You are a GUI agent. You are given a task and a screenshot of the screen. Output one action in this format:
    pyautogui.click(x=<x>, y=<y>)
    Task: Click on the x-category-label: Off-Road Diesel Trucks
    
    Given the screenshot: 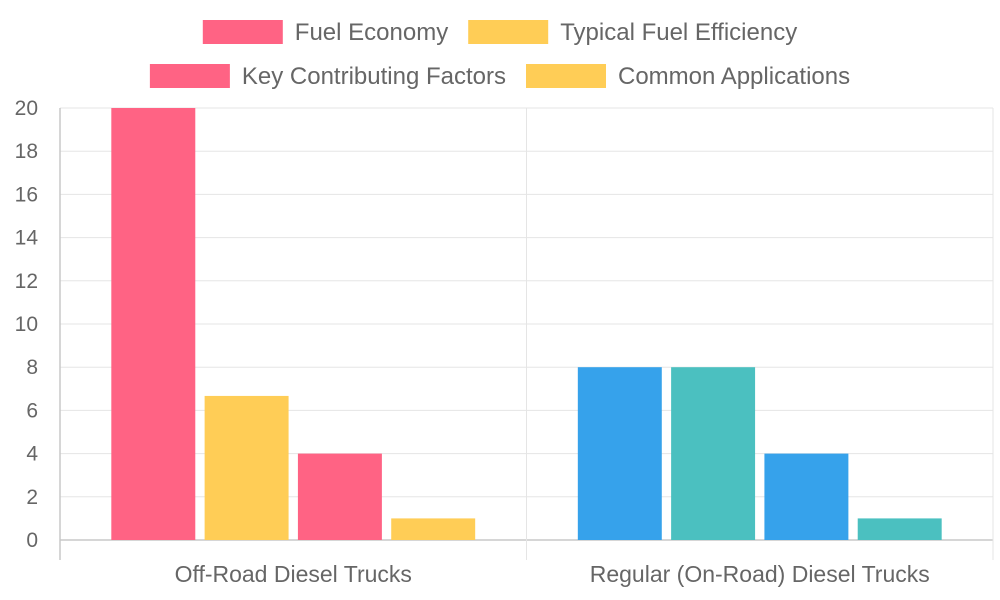 What is the action you would take?
    pyautogui.click(x=293, y=574)
    